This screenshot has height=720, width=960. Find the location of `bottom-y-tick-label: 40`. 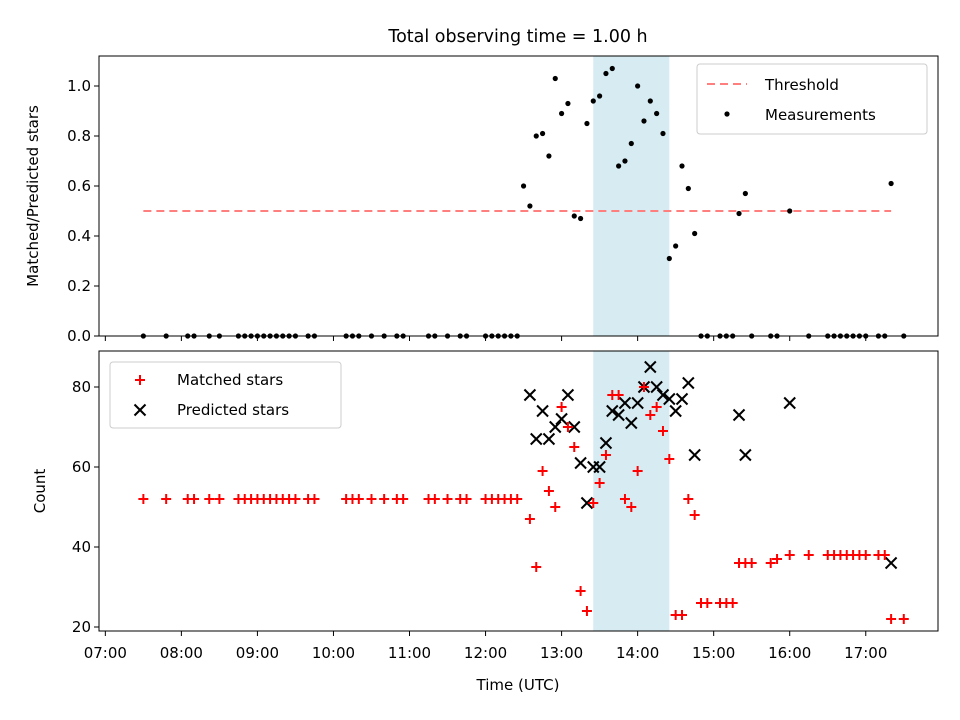

bottom-y-tick-label: 40 is located at coordinates (81, 547).